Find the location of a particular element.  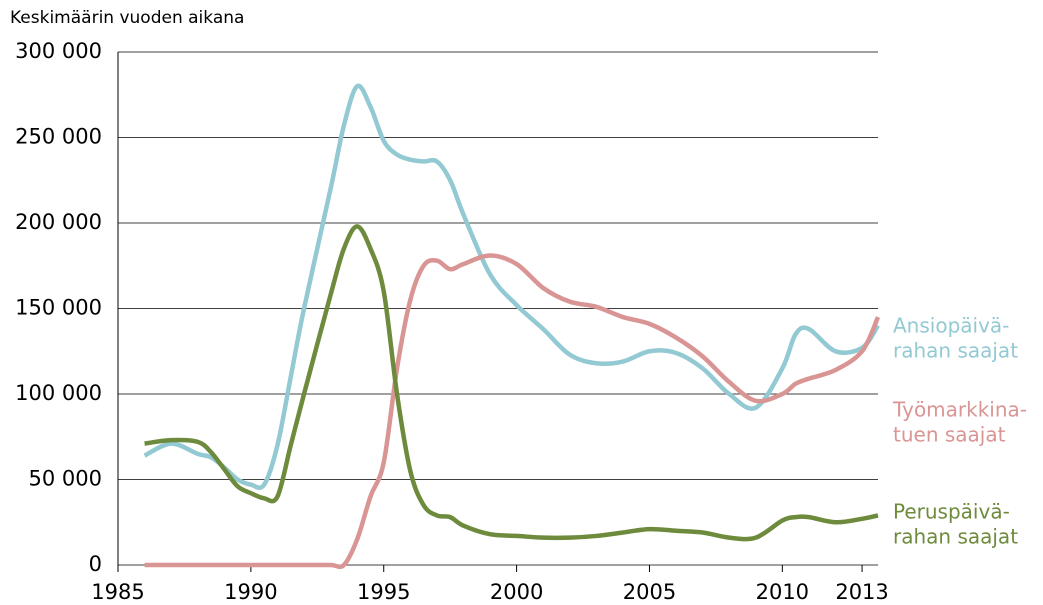

y-tick-label: 200 000 is located at coordinates (58, 222).